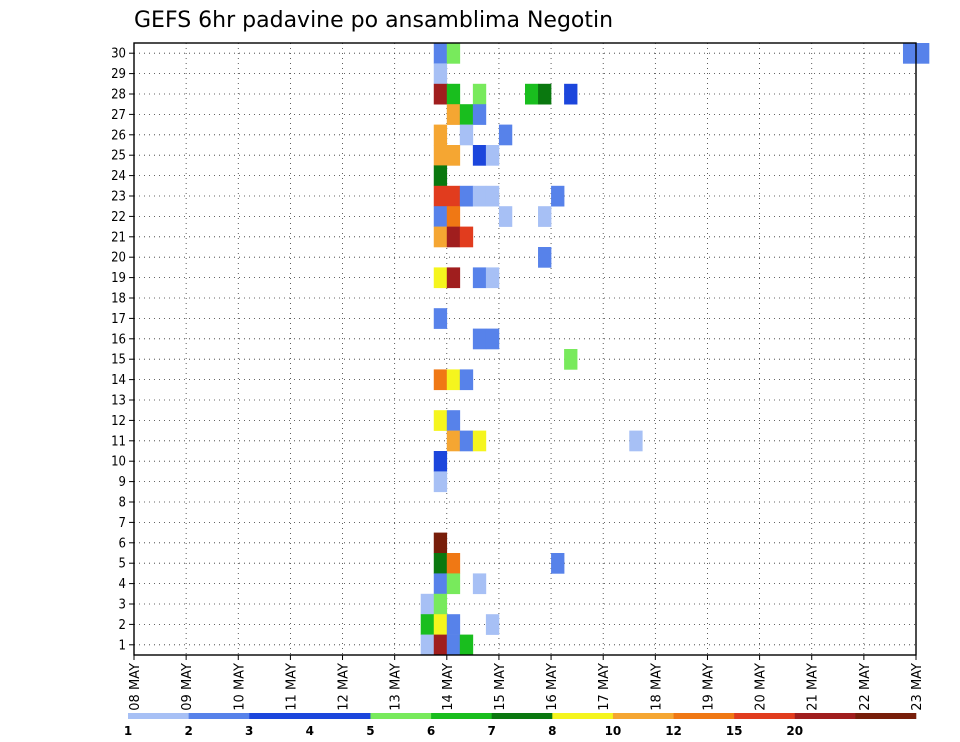  What do you see at coordinates (118, 421) in the screenshot?
I see `y-tick-label: 12` at bounding box center [118, 421].